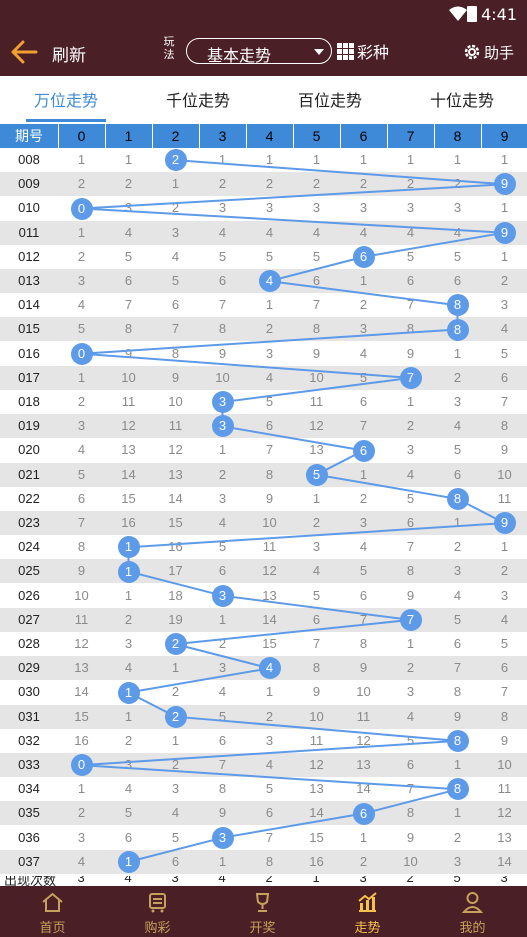 The width and height of the screenshot is (527, 937). Describe the element at coordinates (263, 571) in the screenshot. I see `table-row: 025 9 17 6 12 4 5 8 3 2` at that location.